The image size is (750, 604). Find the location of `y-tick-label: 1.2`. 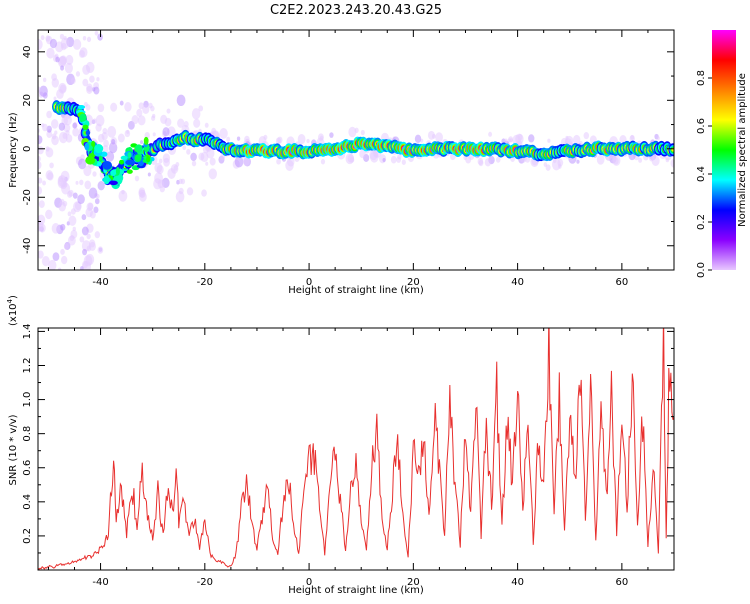

y-tick-label: 1.2 is located at coordinates (27, 366).